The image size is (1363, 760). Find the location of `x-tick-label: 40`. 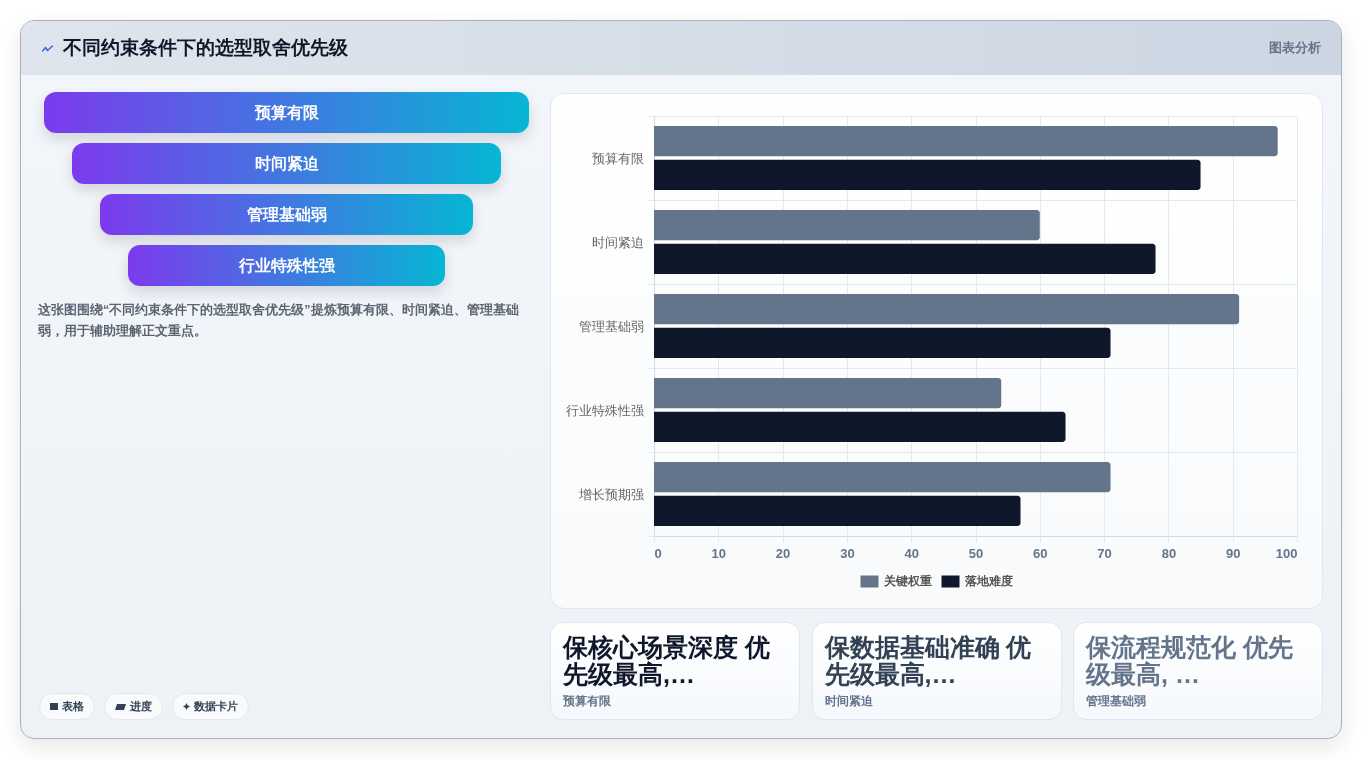

x-tick-label: 40 is located at coordinates (911, 553).